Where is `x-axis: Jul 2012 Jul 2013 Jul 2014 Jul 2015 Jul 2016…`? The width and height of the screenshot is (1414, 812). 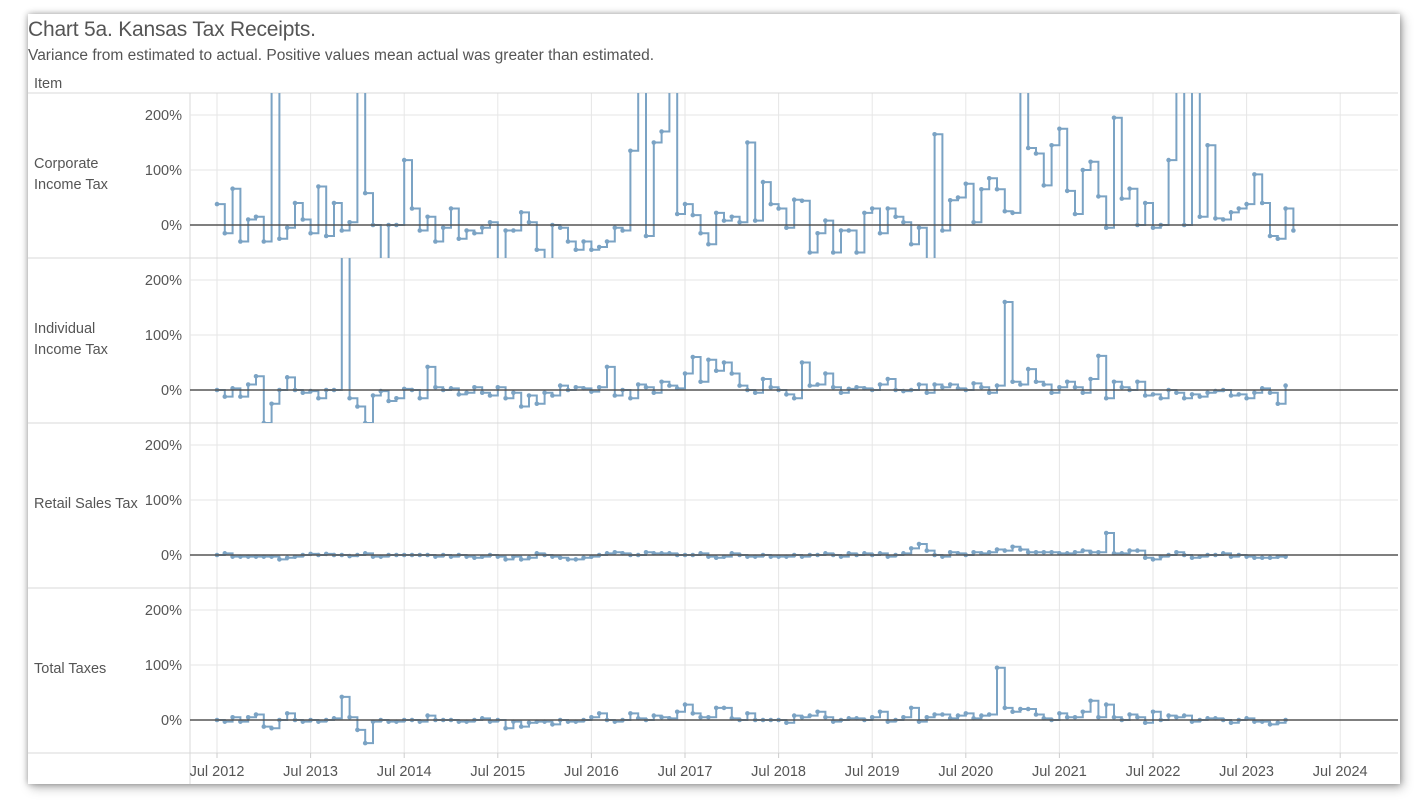
x-axis: Jul 2012 Jul 2013 Jul 2014 Jul 2015 Jul 2016… is located at coordinates (779, 766).